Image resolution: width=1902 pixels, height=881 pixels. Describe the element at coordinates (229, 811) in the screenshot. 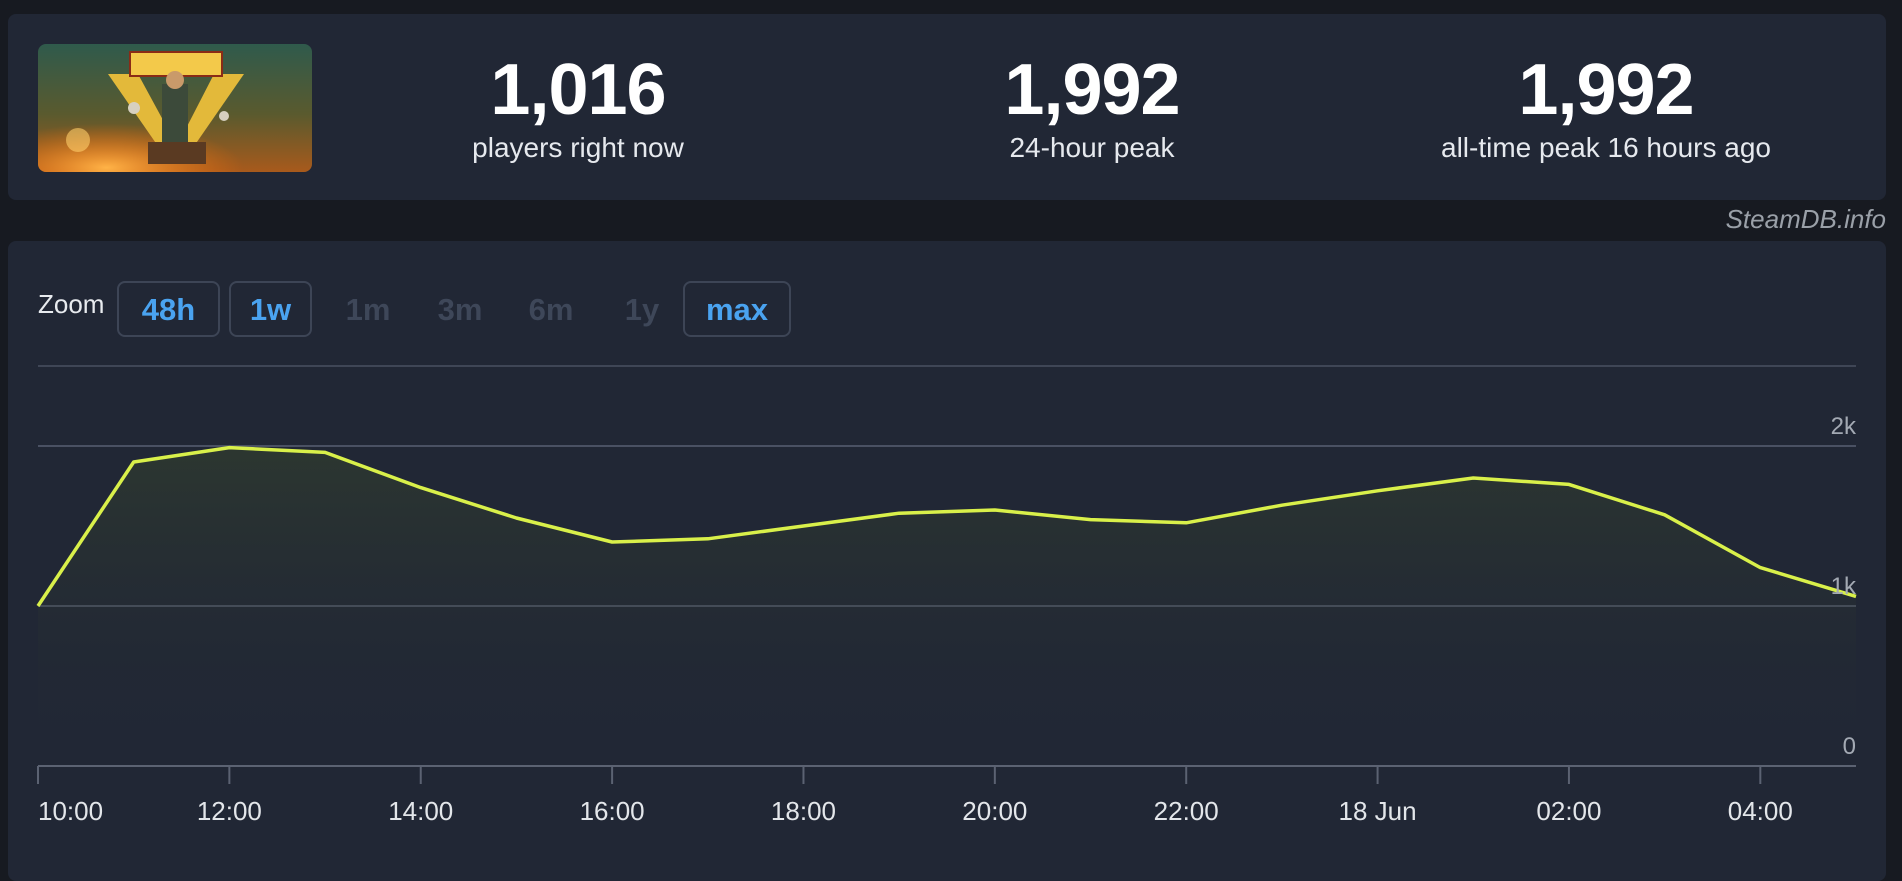

I see `x-tick-label: 12:00` at that location.